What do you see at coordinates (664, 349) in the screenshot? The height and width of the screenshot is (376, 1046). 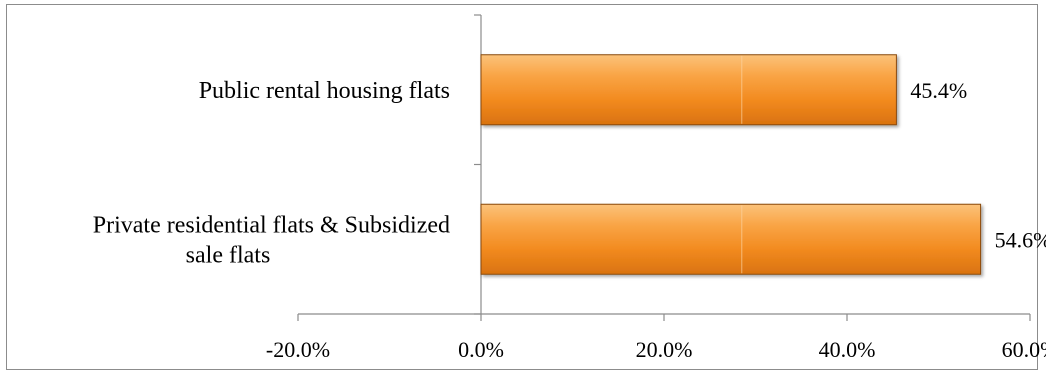 I see `x-tick-label: 20.0%` at bounding box center [664, 349].